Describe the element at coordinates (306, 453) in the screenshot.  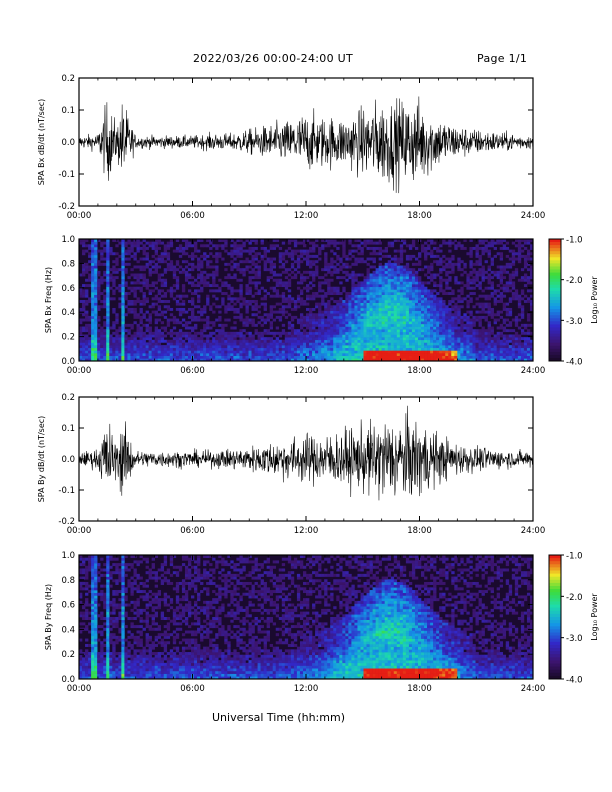
I see `data-trace` at that location.